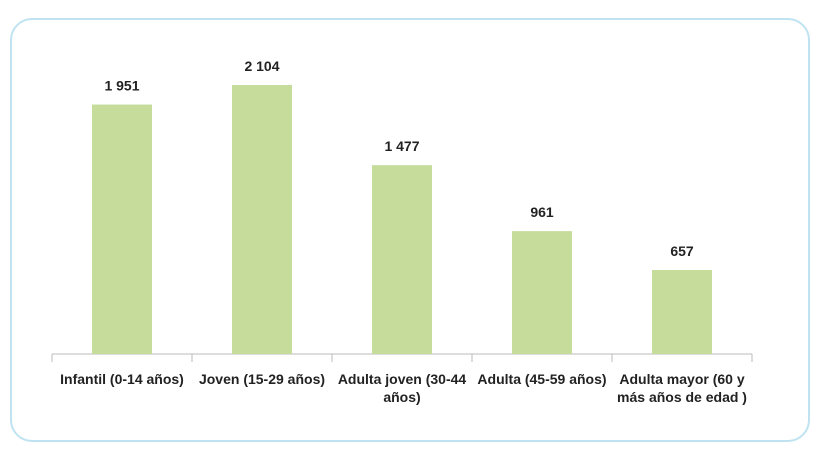  What do you see at coordinates (682, 388) in the screenshot?
I see `x-tick-label: Adulta mayor (60 y más años de edad )` at bounding box center [682, 388].